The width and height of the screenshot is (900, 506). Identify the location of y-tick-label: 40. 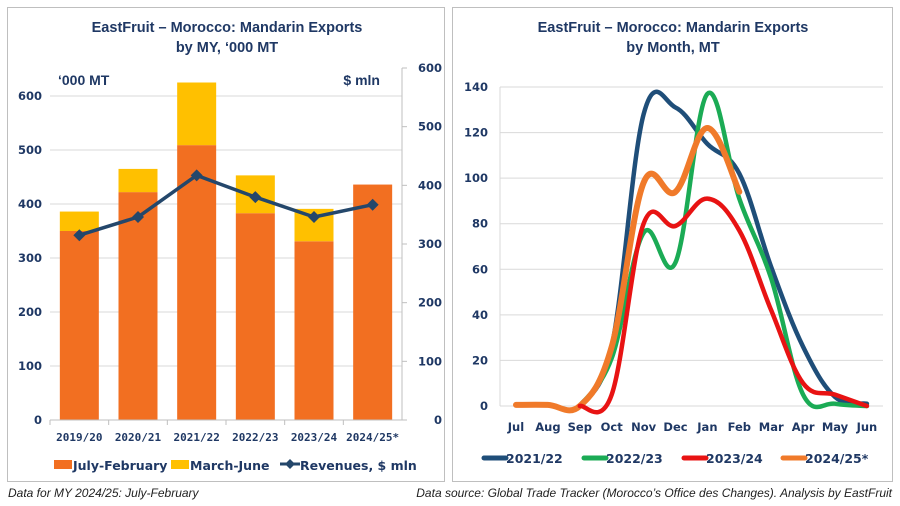
(480, 315).